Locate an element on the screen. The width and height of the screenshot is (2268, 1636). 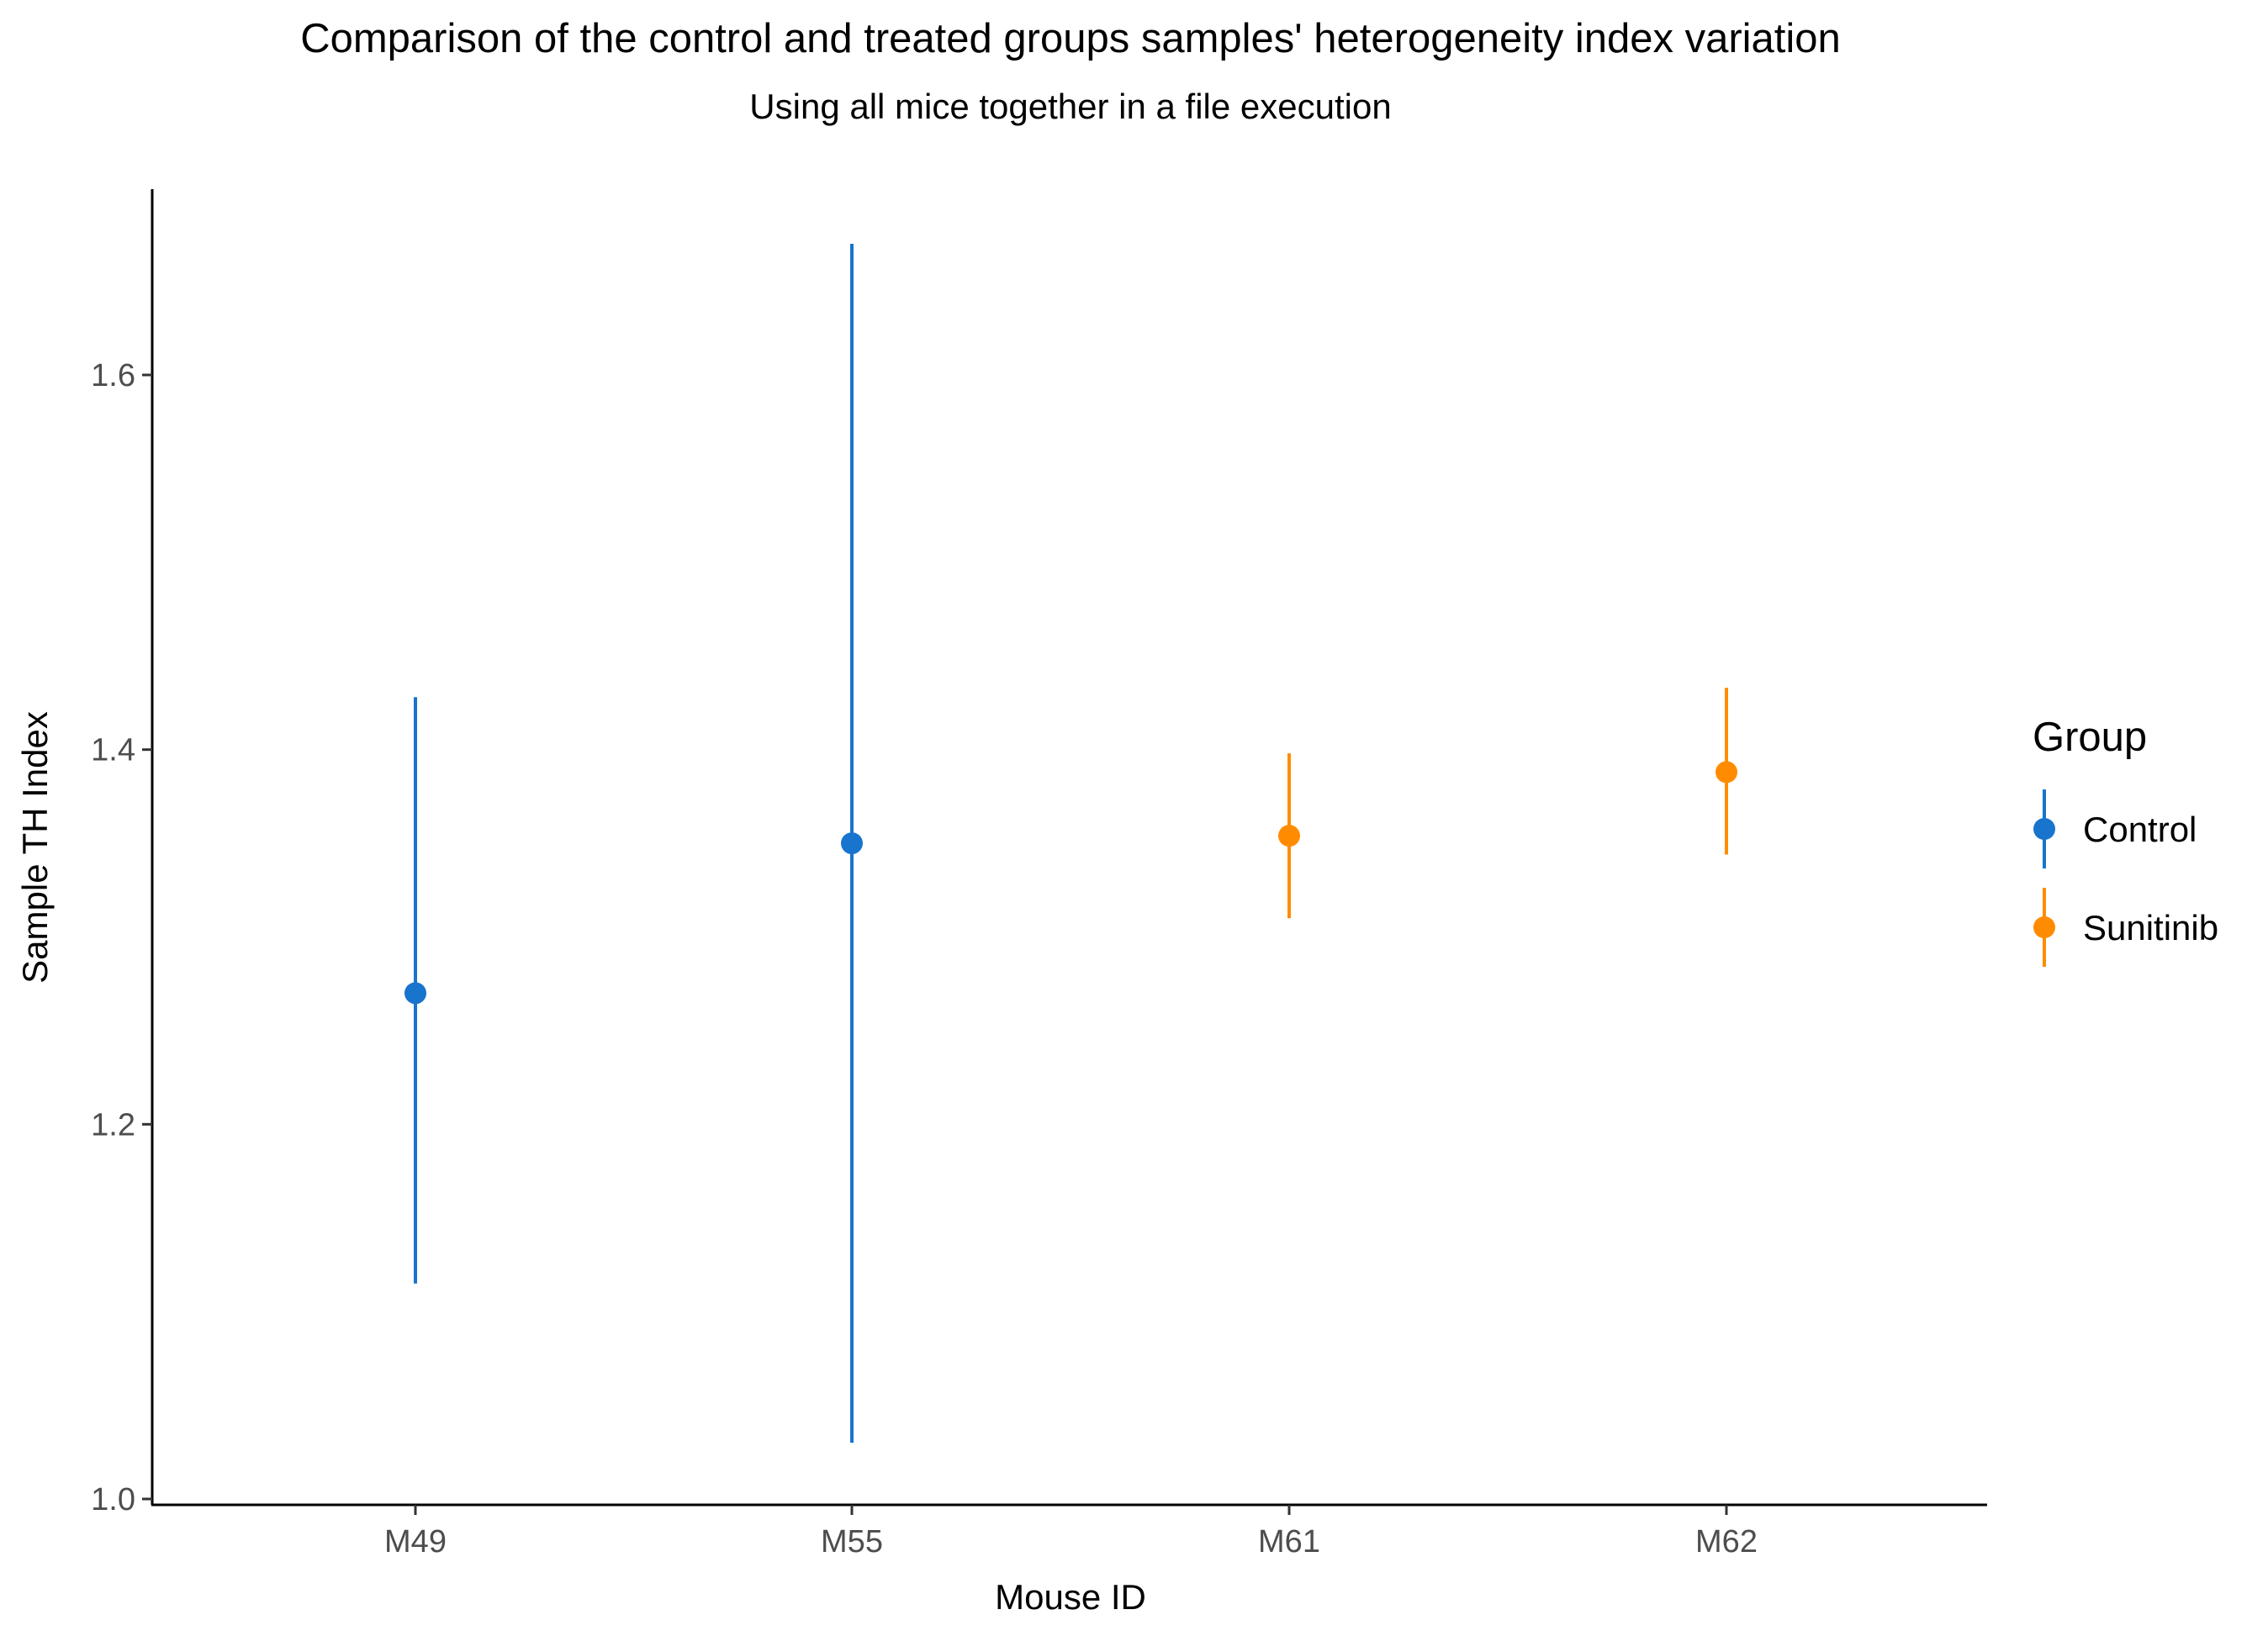
legend-items: Control Sunitinib is located at coordinates (2125, 878).